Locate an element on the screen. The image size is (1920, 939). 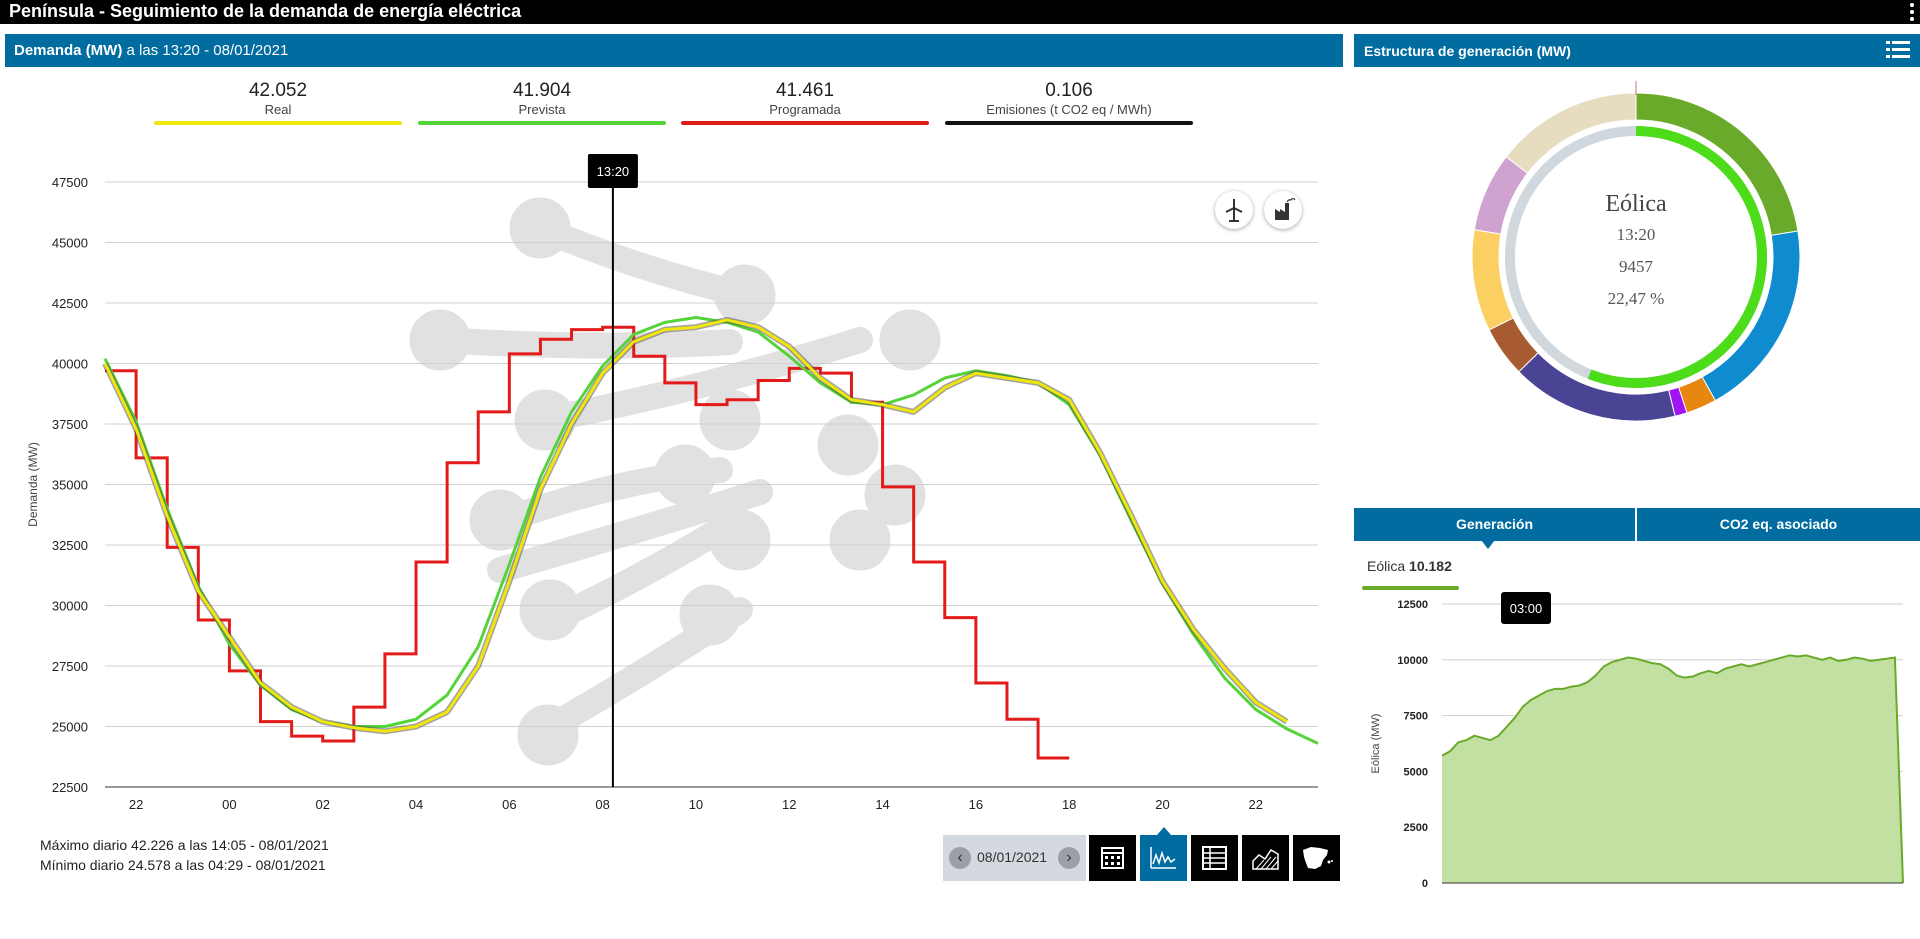
eolica-value: 10.182 is located at coordinates (1430, 566).